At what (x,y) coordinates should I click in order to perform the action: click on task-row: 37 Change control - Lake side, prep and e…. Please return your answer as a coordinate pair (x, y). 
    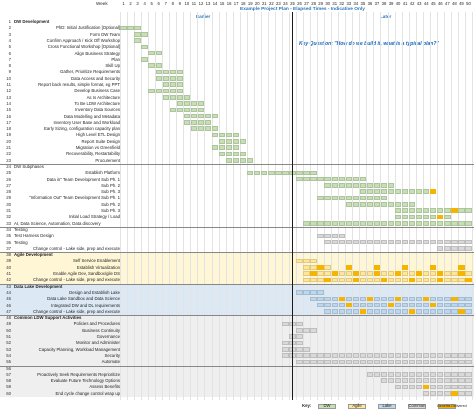
    Looking at the image, I should click on (237, 248).